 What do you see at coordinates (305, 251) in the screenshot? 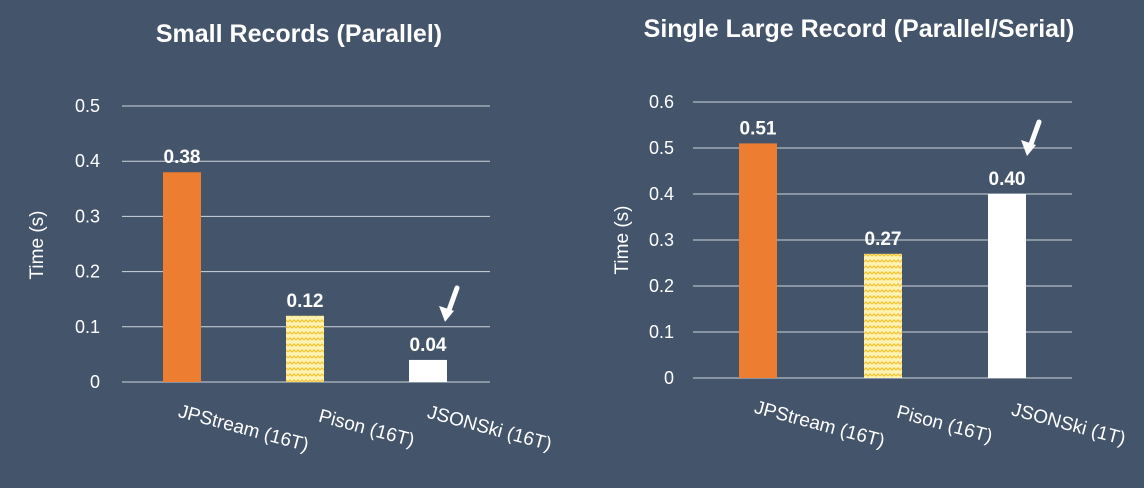
I see `data-labels: 0.38 0.12 0.04` at bounding box center [305, 251].